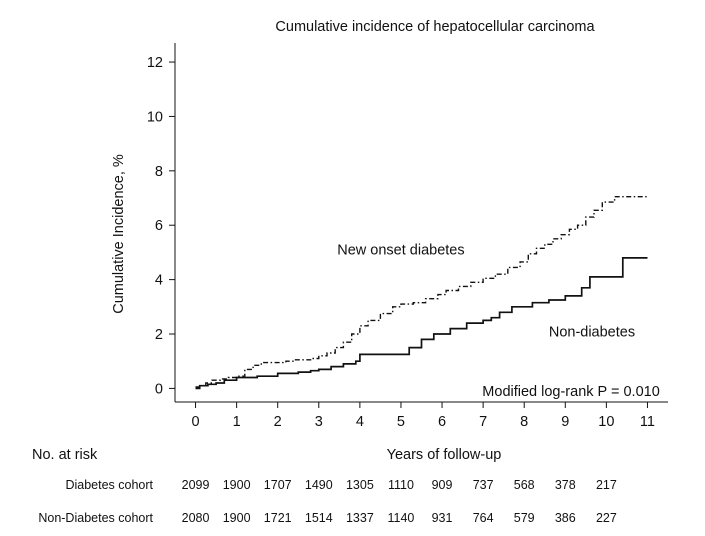 The height and width of the screenshot is (536, 705). I want to click on y-tick-label: 8, so click(159, 172).